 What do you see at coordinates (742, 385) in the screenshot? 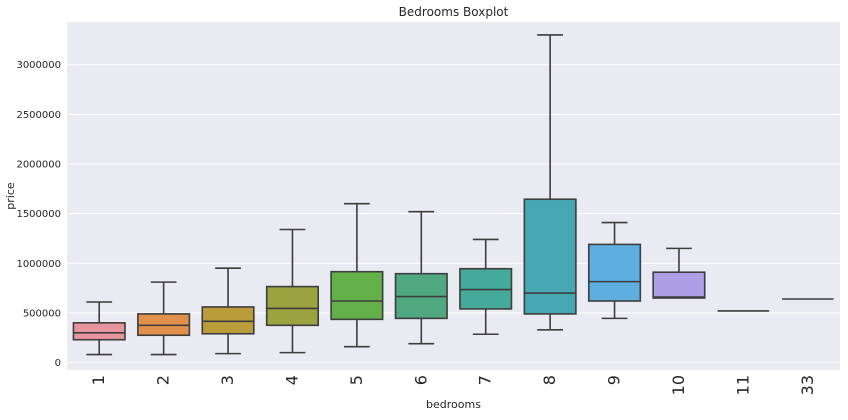
I see `x-tick-label: 11` at bounding box center [742, 385].